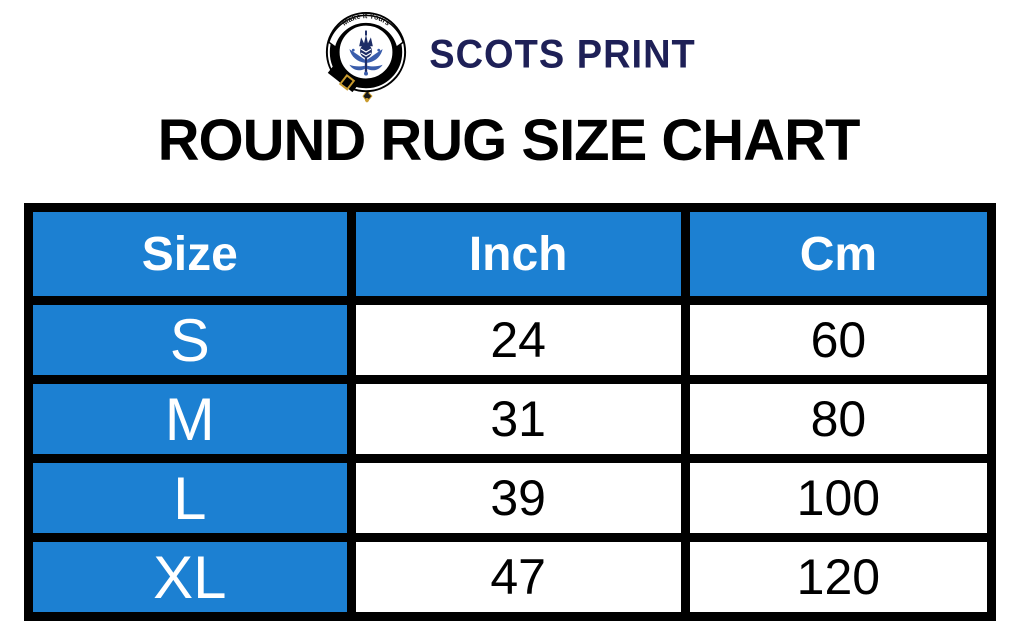 The width and height of the screenshot is (1017, 640). I want to click on size-cell: L, so click(190, 498).